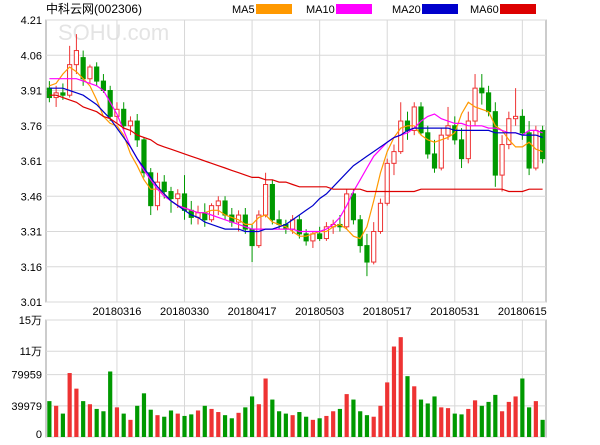  What do you see at coordinates (387, 312) in the screenshot?
I see `date-label: 20180517` at bounding box center [387, 312].